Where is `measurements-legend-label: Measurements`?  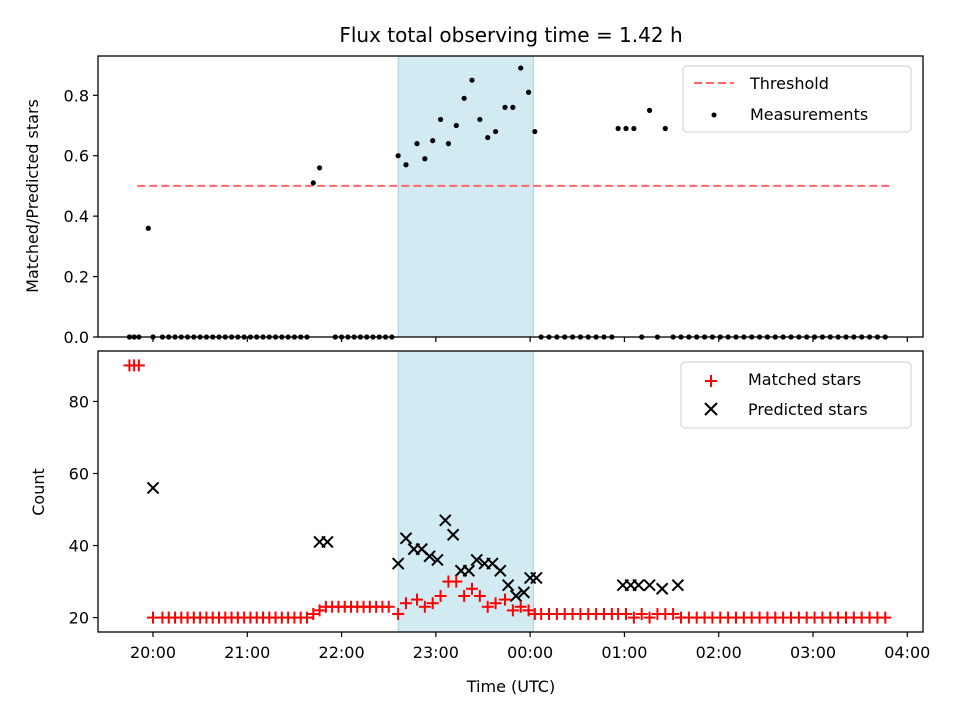
measurements-legend-label: Measurements is located at coordinates (809, 114).